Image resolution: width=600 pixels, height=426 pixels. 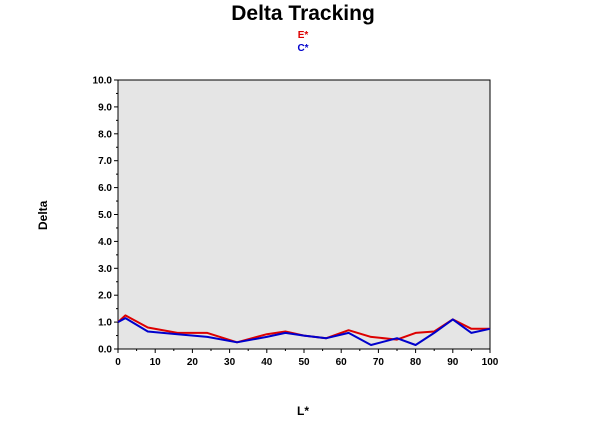 I want to click on x-tick-label: 90, so click(x=453, y=362).